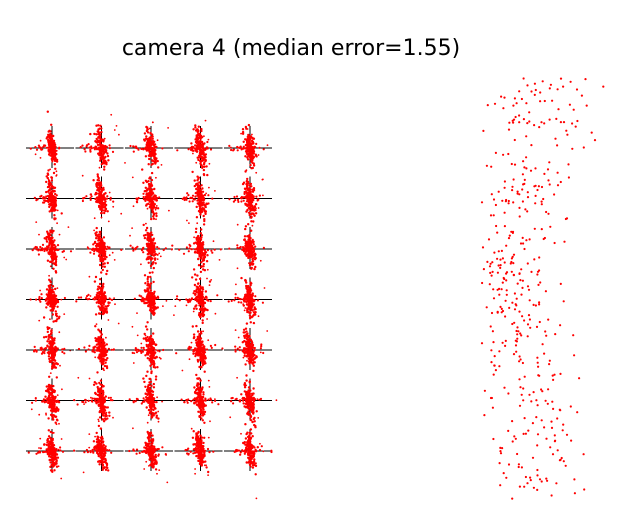 This screenshot has width=636, height=530. Describe the element at coordinates (291, 48) in the screenshot. I see `chart-title: camera 4 (median error=1.55)` at that location.